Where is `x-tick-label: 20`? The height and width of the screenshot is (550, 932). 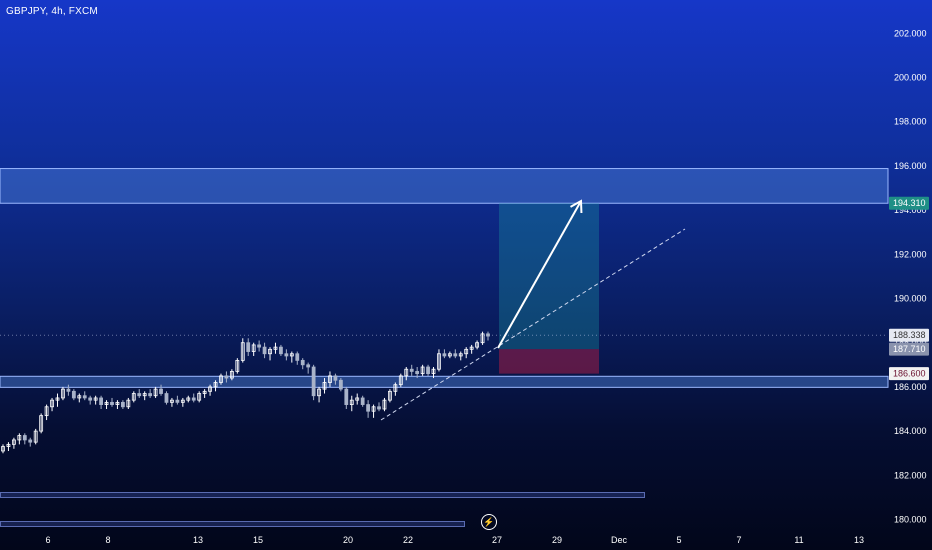 x-tick-label: 20 is located at coordinates (348, 540).